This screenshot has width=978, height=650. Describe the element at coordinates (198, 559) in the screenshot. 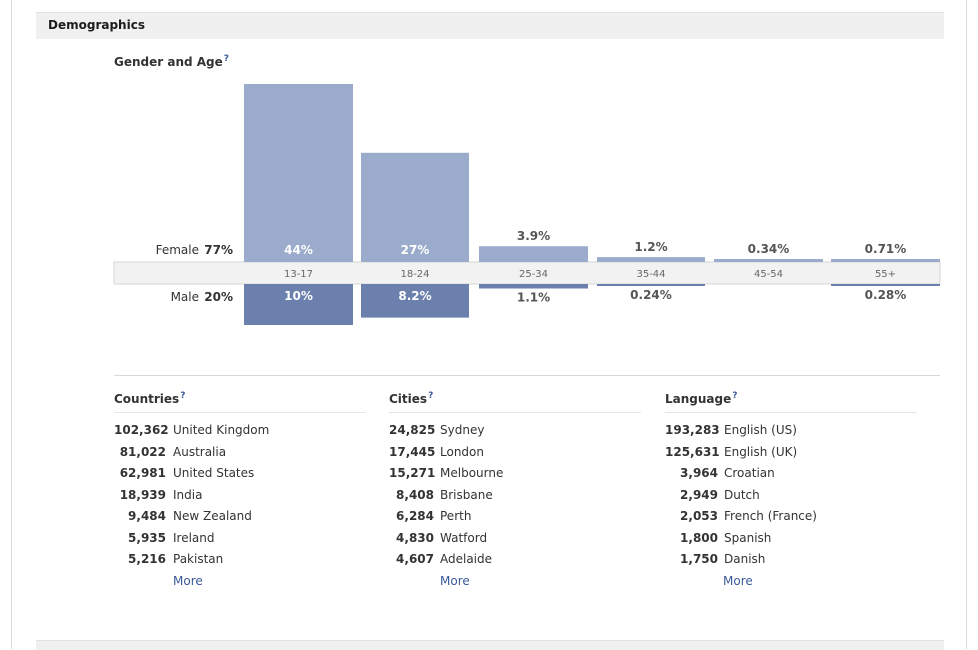

I see `list-item-label: Pakistan` at that location.